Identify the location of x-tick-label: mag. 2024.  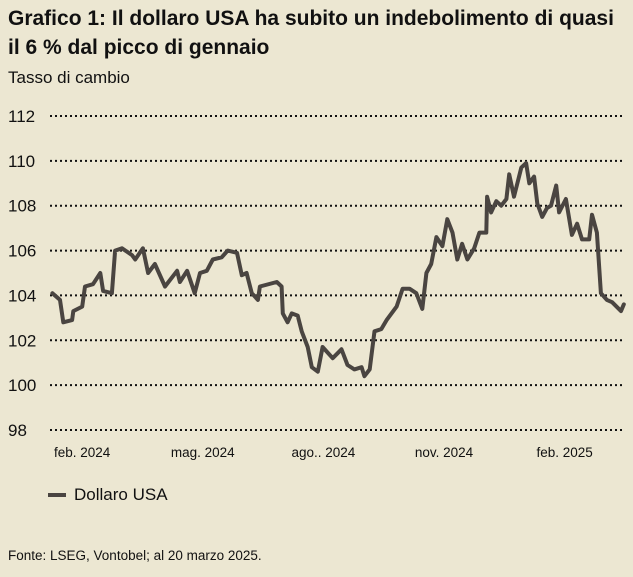
(203, 452).